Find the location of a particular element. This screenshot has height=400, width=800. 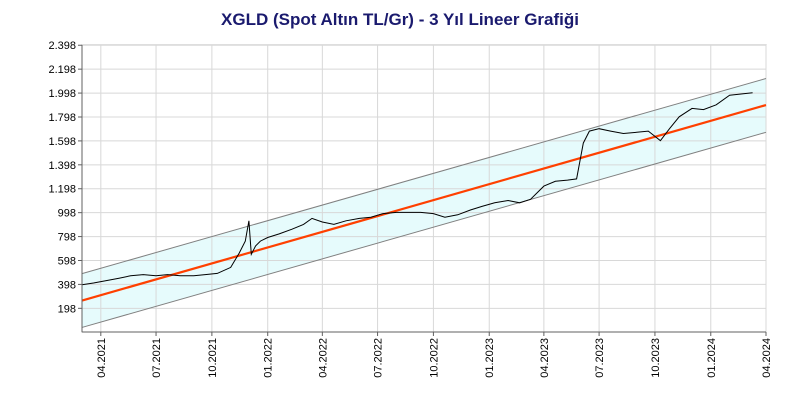

y-tick-label: 198 is located at coordinates (67, 309).